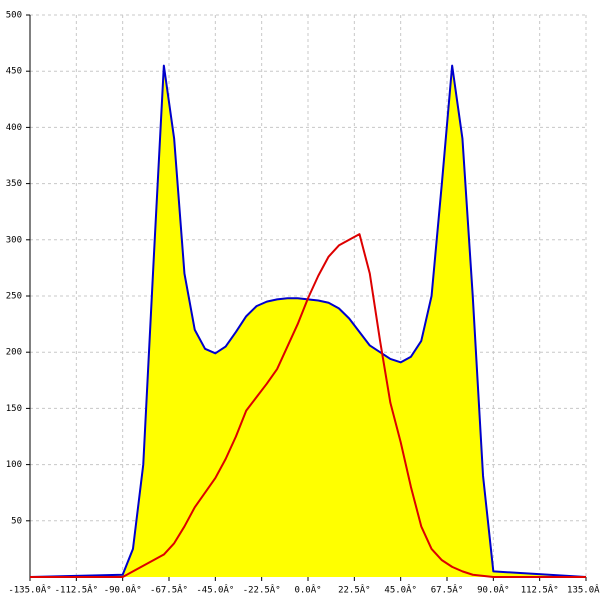  Describe the element at coordinates (16, 521) in the screenshot. I see `y-tick-label: 50` at that location.